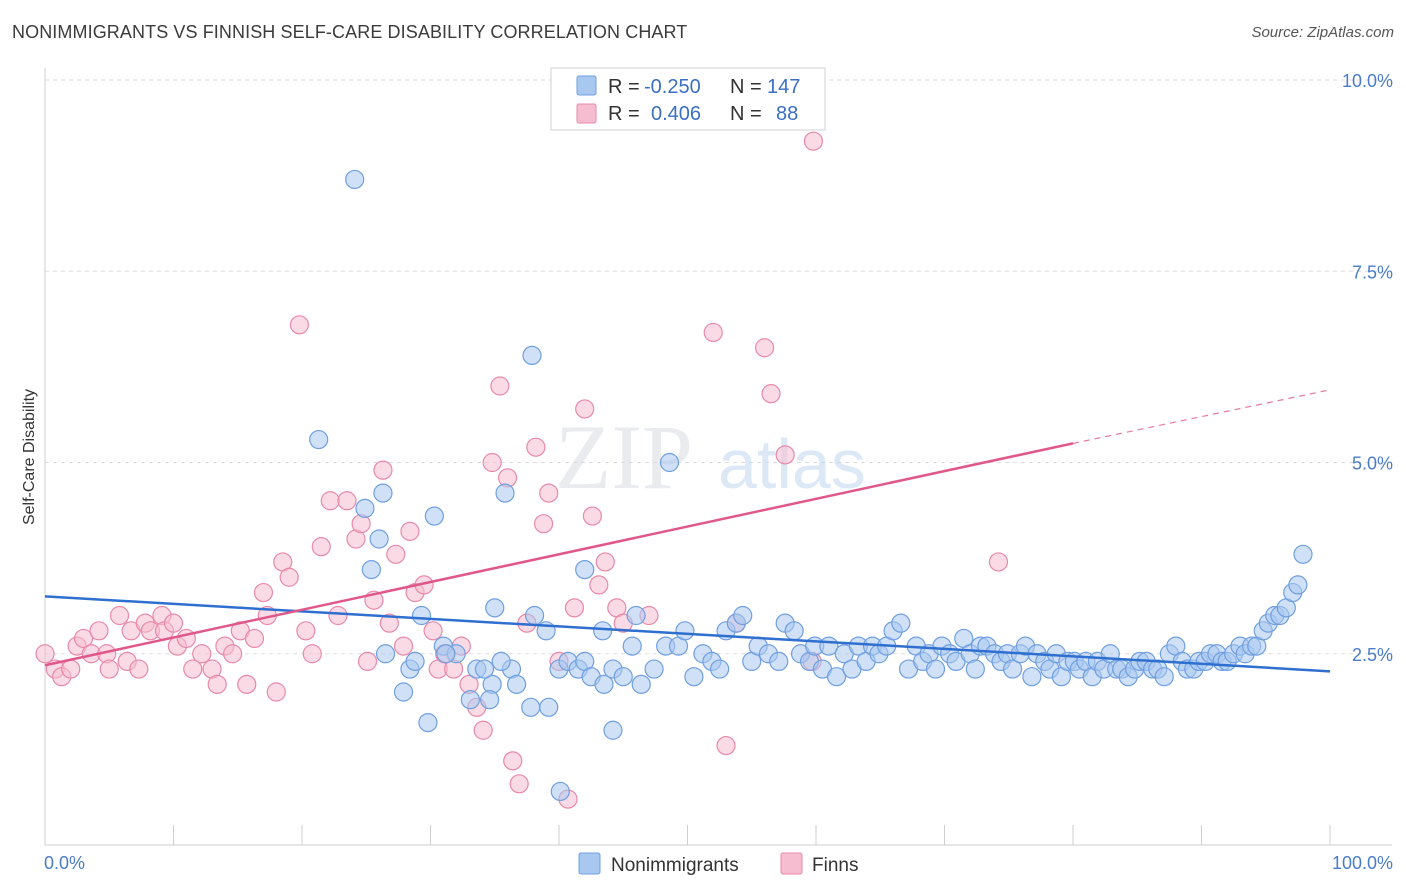 This screenshot has width=1406, height=892. Describe the element at coordinates (1362, 863) in the screenshot. I see `x-tick-label-1: 100.0%` at that location.